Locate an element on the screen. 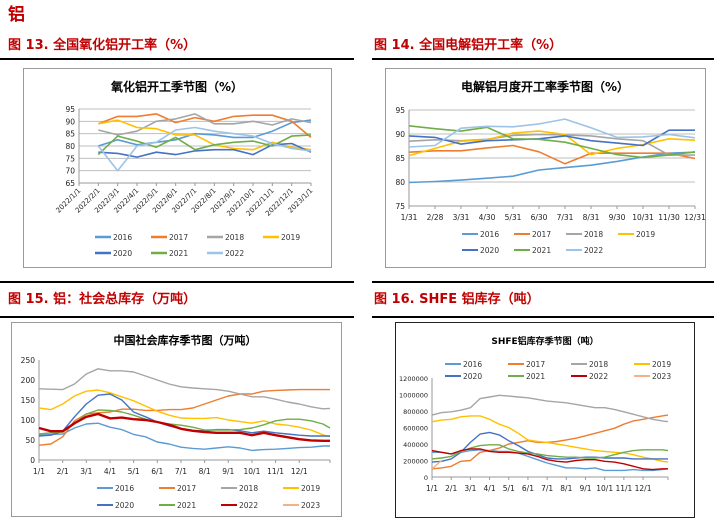  chart-0-ytick-label: 80 is located at coordinates (70, 146).